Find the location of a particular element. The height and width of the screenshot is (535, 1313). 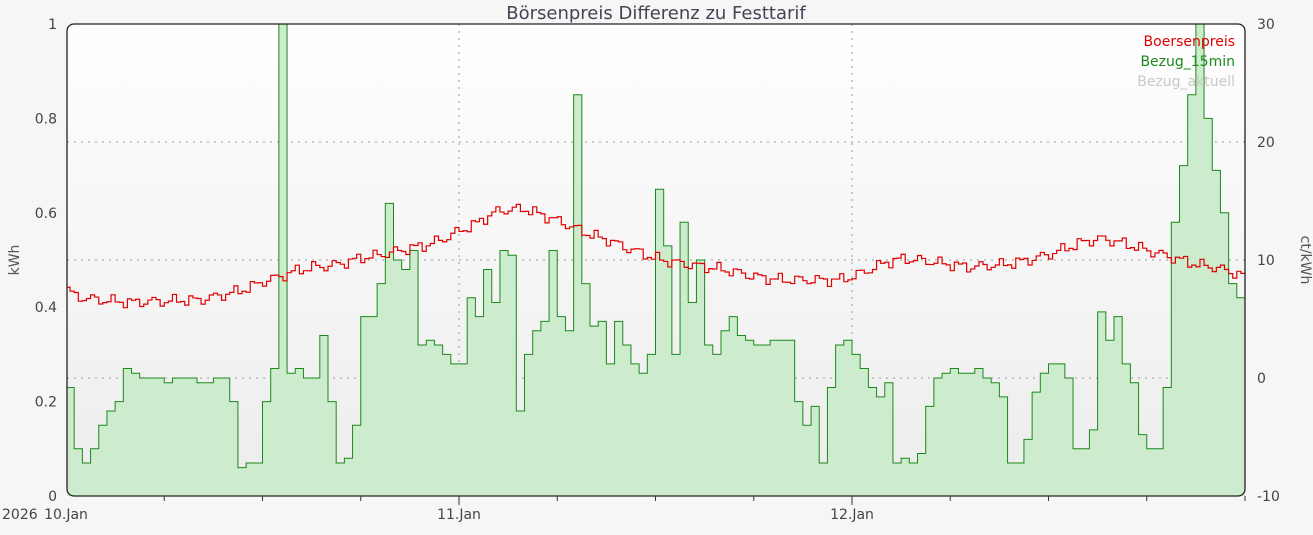

y-left-tick-label: 0 is located at coordinates (52, 497).